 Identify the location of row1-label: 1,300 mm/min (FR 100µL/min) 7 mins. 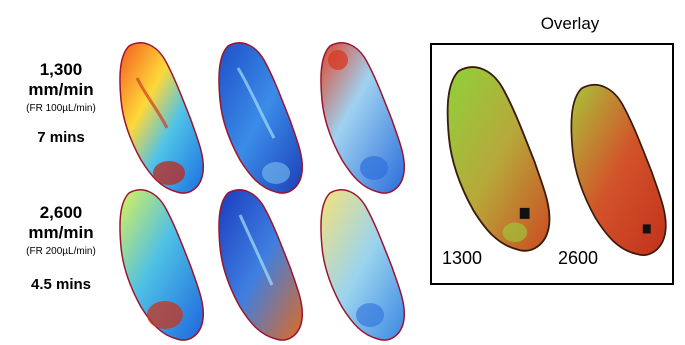
(61, 103).